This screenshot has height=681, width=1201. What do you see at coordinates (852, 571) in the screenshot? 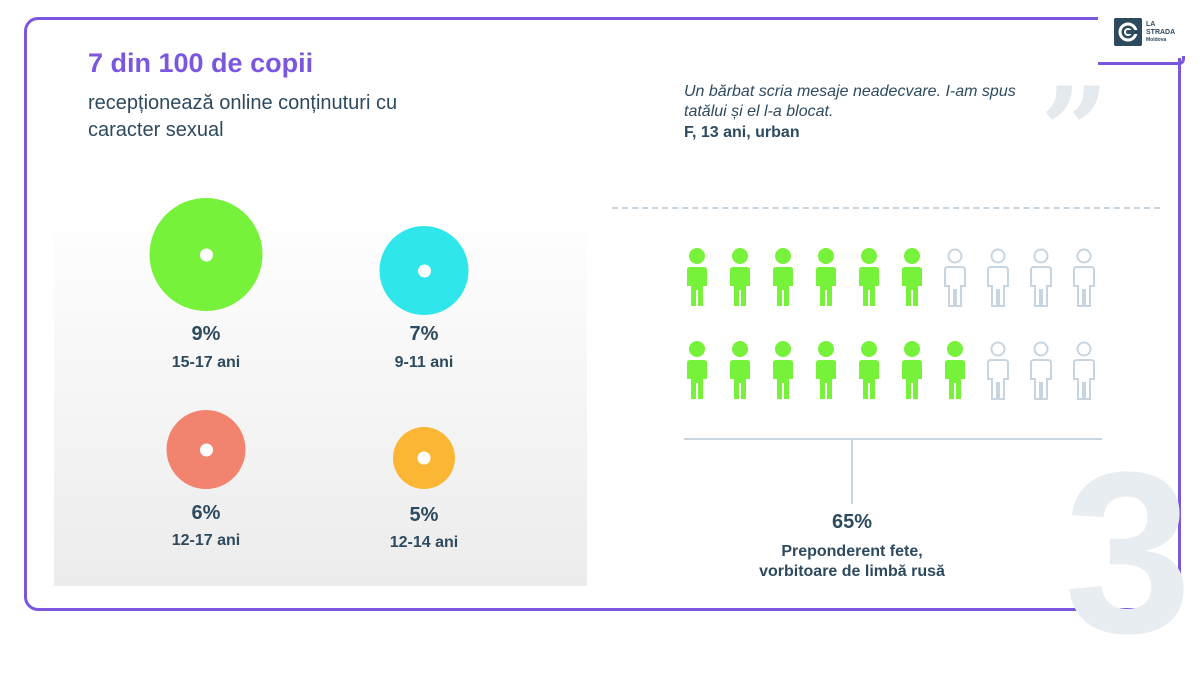
I see `share-description-line2: vorbitoare de limbă rusă` at bounding box center [852, 571].